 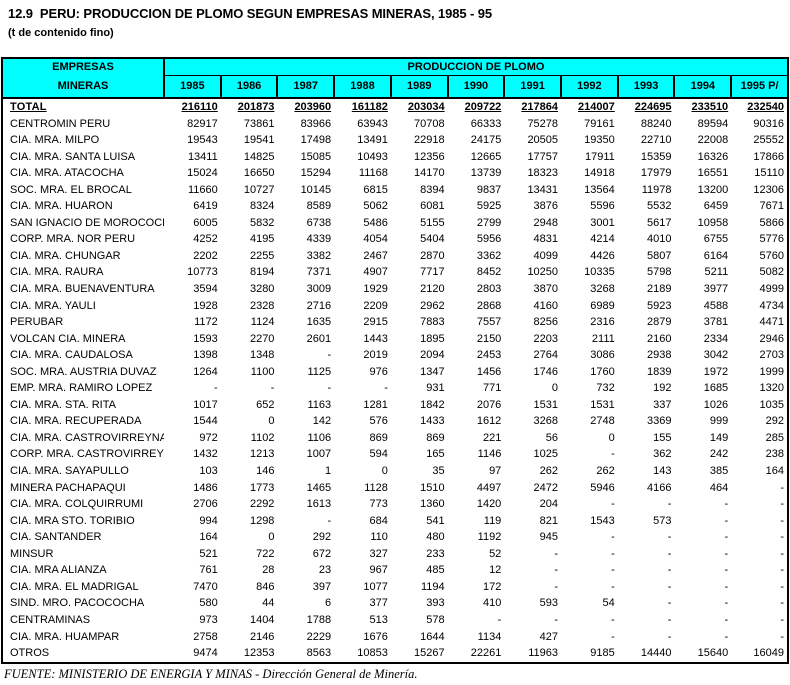 What do you see at coordinates (546, 454) in the screenshot?
I see `production-value-cell: 1025` at bounding box center [546, 454].